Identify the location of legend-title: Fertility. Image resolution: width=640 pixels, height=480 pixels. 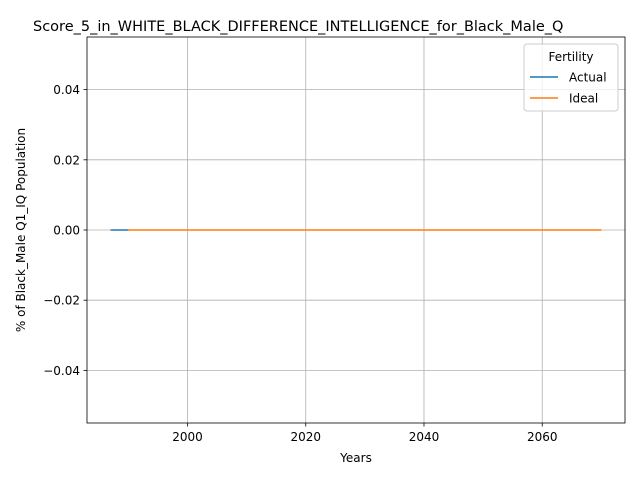
(570, 57).